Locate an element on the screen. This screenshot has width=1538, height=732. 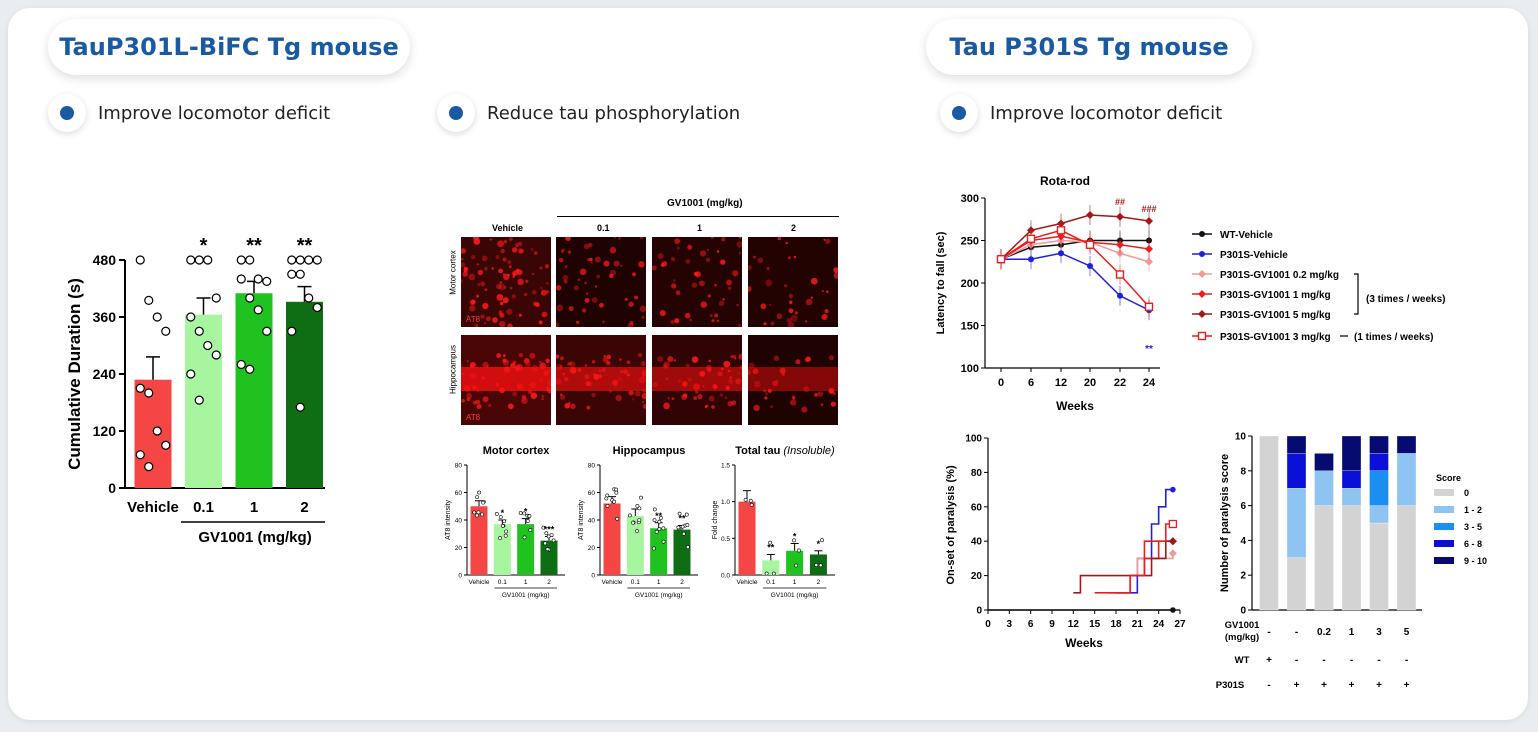
legend-swatch is located at coordinates (1444, 509).